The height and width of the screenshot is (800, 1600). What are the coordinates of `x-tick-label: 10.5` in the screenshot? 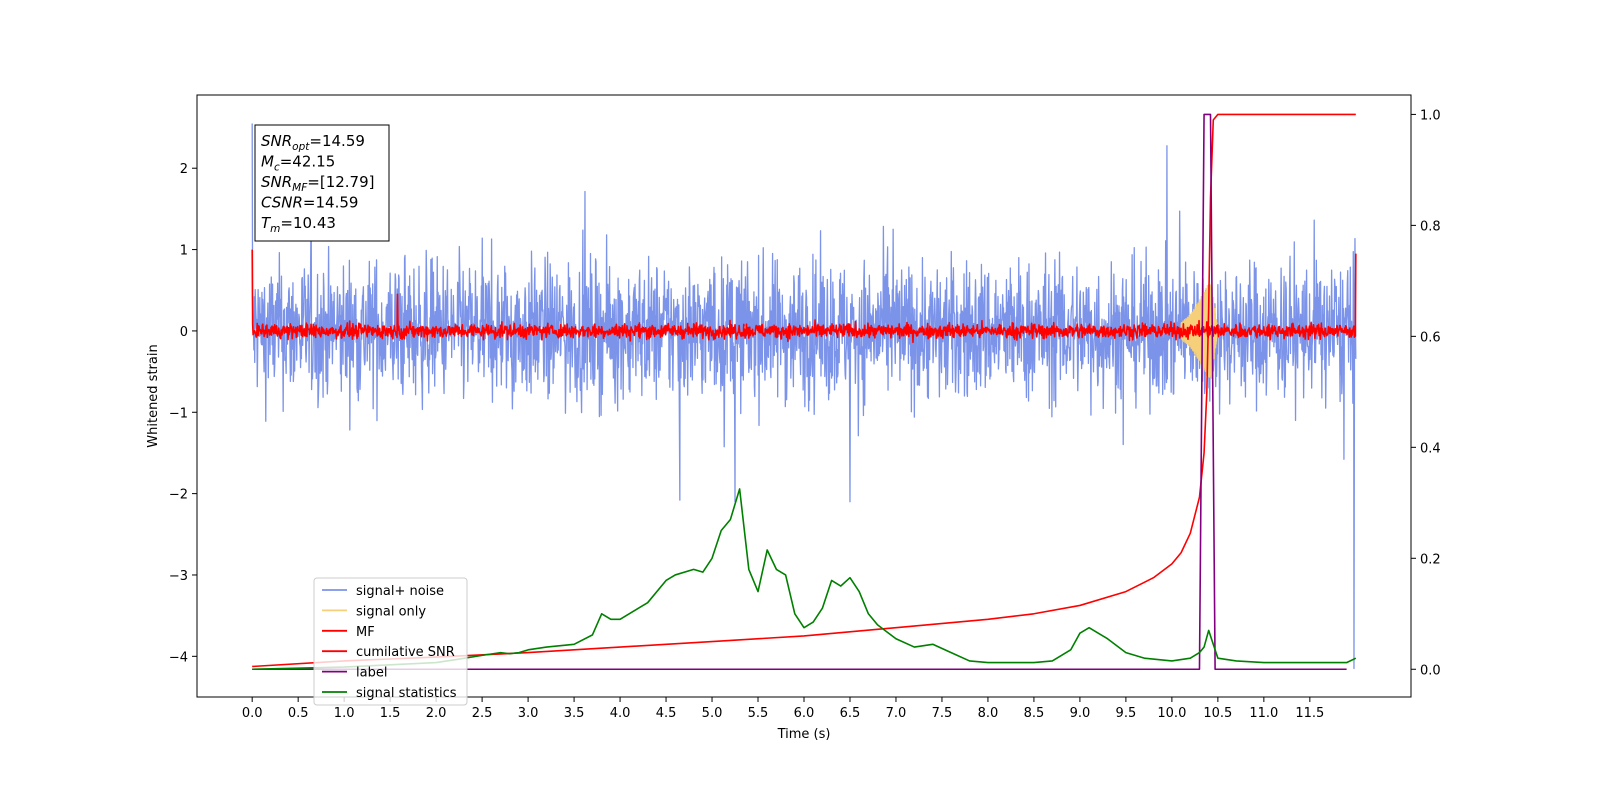 It's located at (1217, 713).